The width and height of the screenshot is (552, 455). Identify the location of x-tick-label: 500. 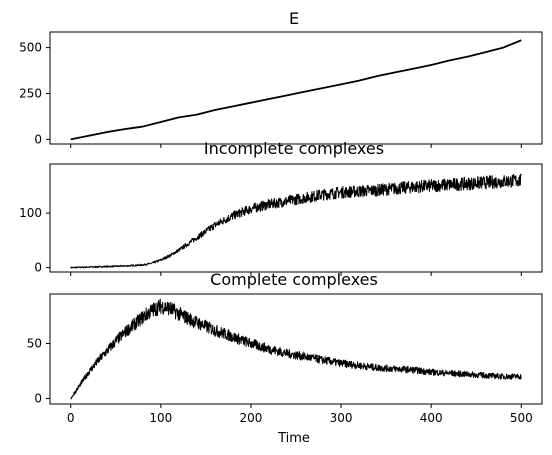
(521, 418).